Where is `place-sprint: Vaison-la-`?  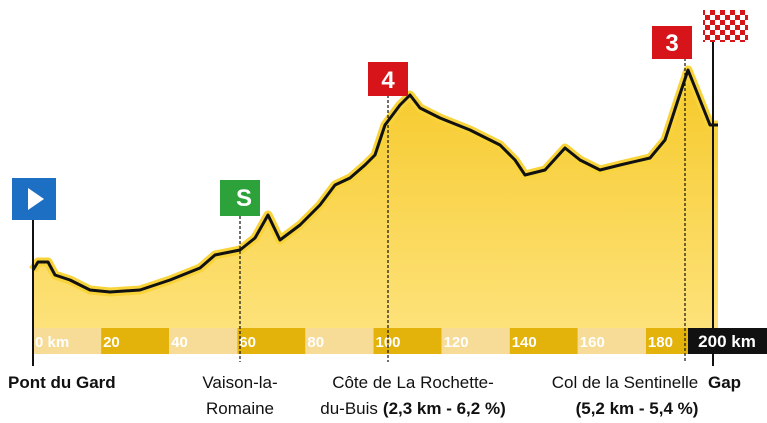
place-sprint: Vaison-la- is located at coordinates (239, 382).